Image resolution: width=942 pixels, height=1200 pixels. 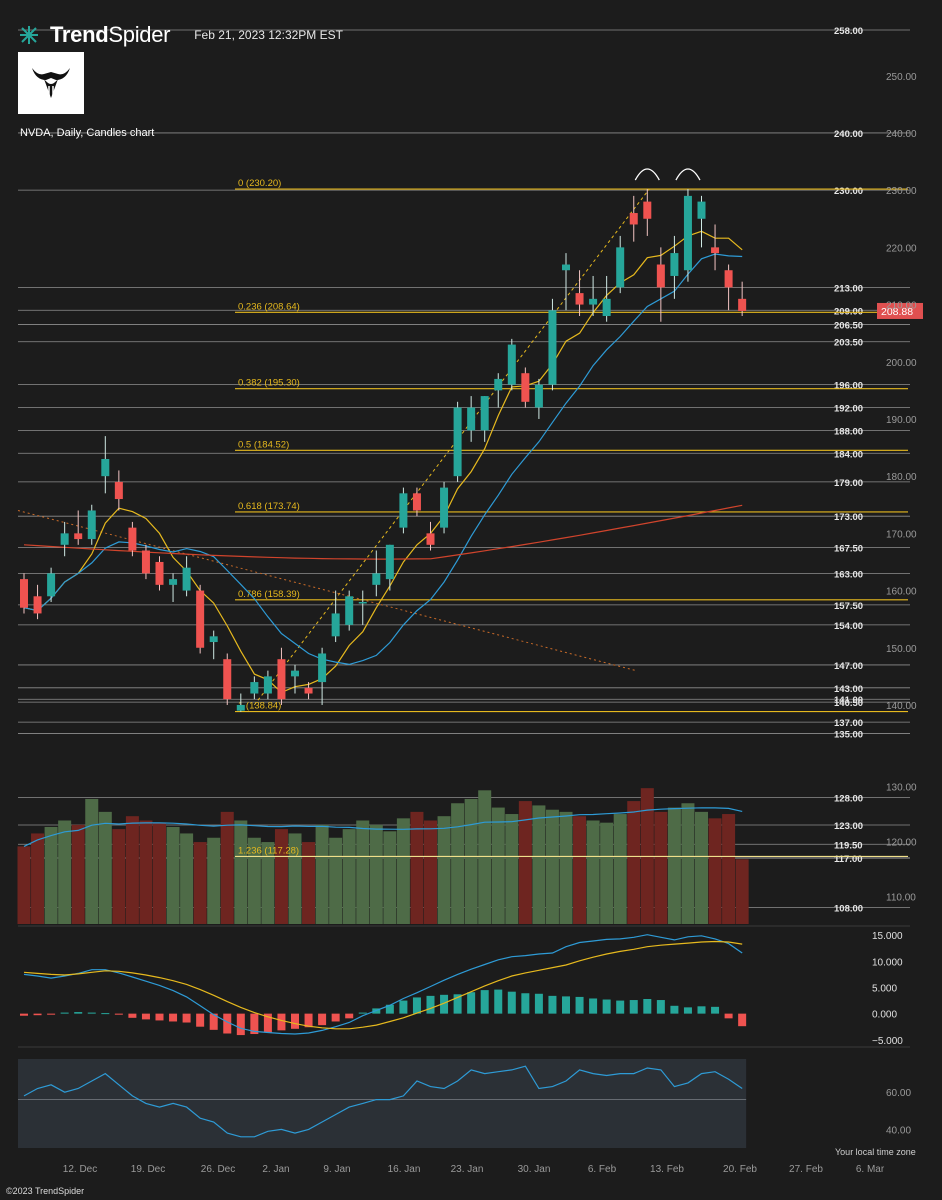 I want to click on x-tick-label: 23. Jan, so click(x=467, y=1169).